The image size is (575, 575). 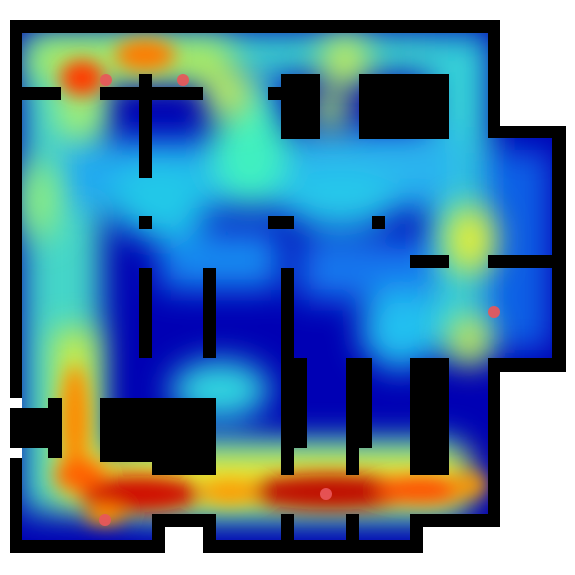 What do you see at coordinates (294, 403) in the screenshot?
I see `wall-lower-a` at bounding box center [294, 403].